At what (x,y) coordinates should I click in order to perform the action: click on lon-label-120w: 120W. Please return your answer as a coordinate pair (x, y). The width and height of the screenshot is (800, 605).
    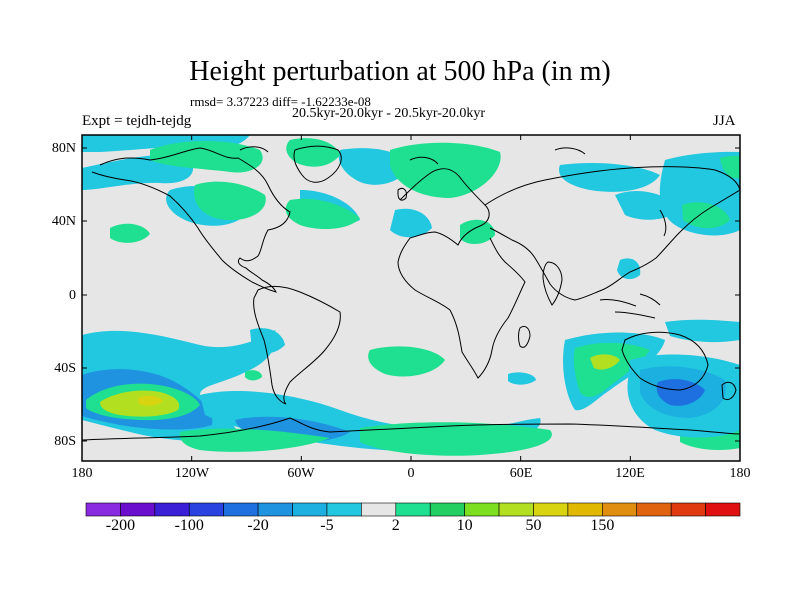
    Looking at the image, I should click on (192, 473).